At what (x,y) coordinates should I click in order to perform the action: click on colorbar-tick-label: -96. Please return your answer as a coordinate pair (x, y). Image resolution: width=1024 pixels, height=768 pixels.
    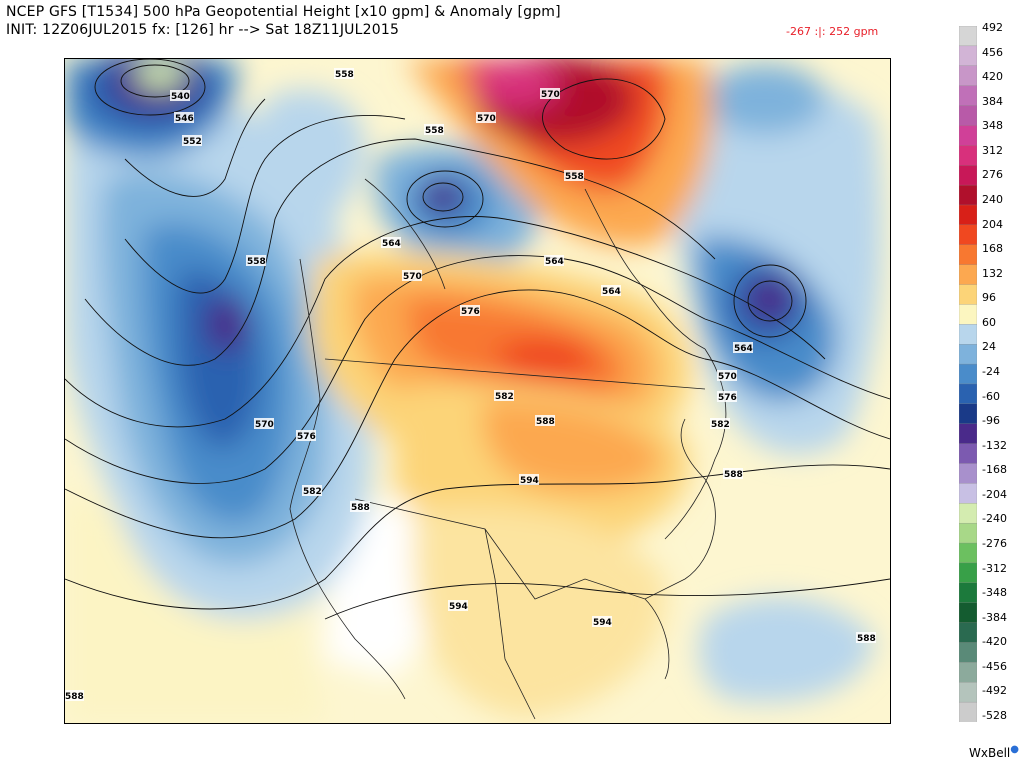
    Looking at the image, I should click on (991, 421).